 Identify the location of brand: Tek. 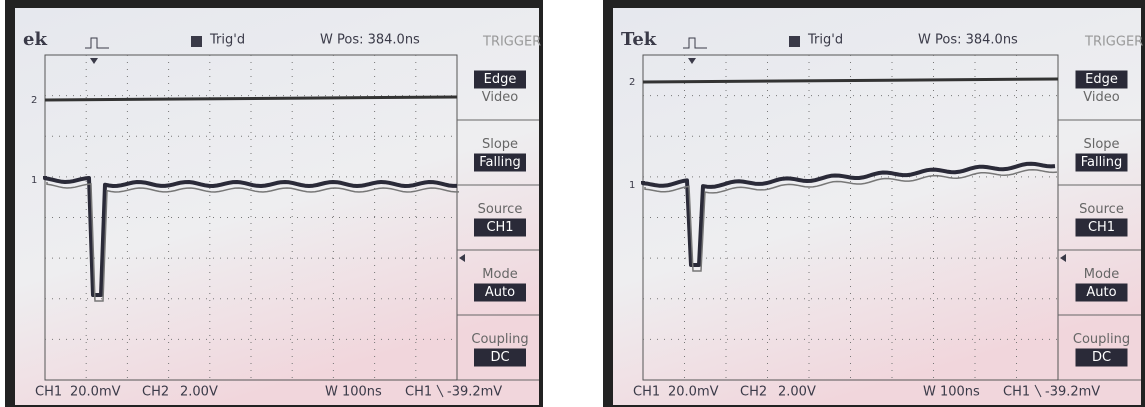
(639, 39).